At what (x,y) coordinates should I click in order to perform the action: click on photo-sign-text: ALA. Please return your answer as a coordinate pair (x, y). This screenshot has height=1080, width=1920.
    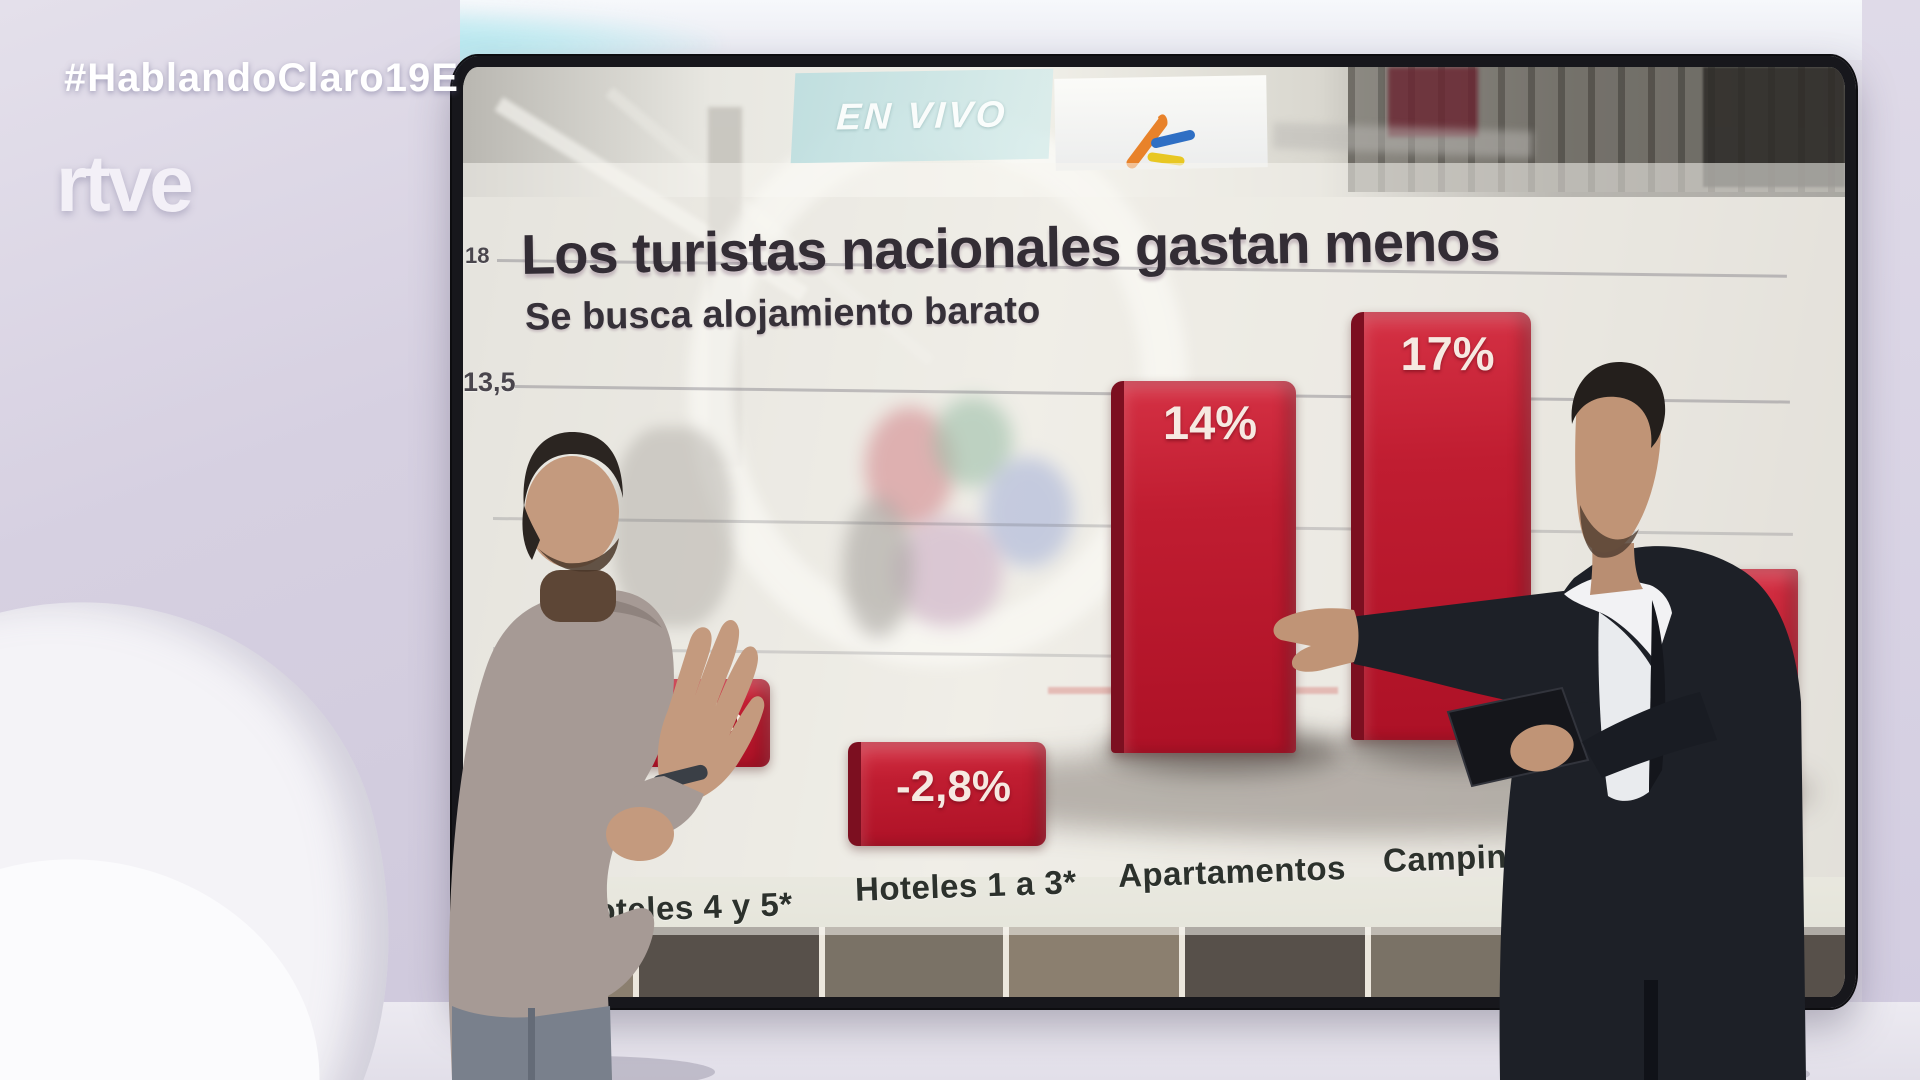
    Looking at the image, I should click on (620, 809).